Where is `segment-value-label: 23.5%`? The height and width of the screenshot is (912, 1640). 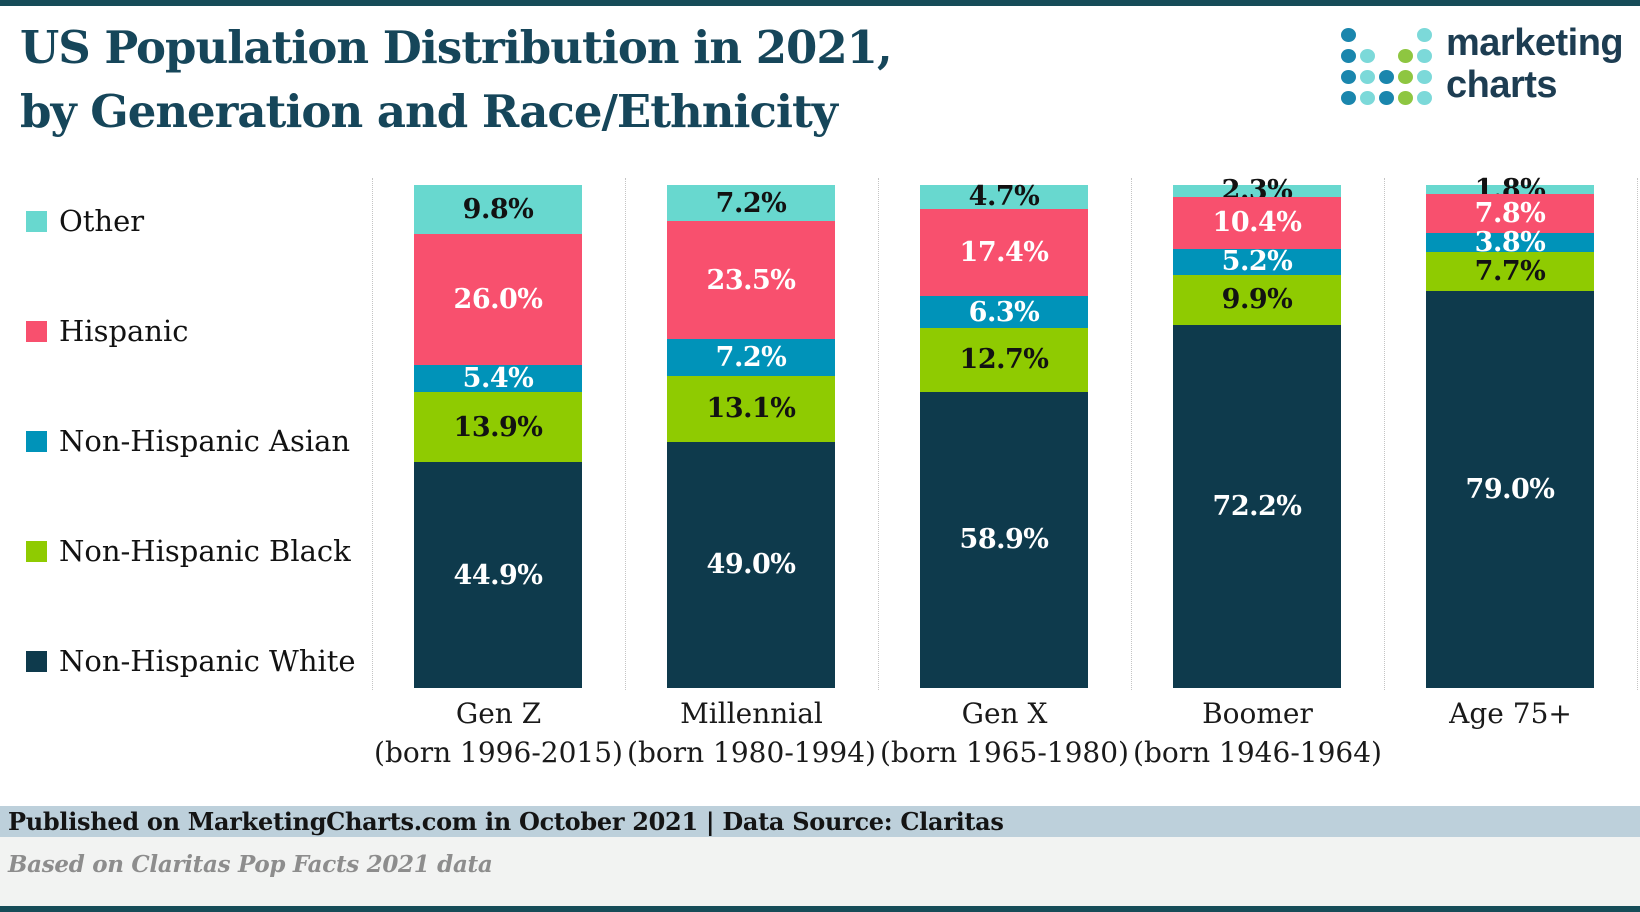 segment-value-label: 23.5% is located at coordinates (751, 280).